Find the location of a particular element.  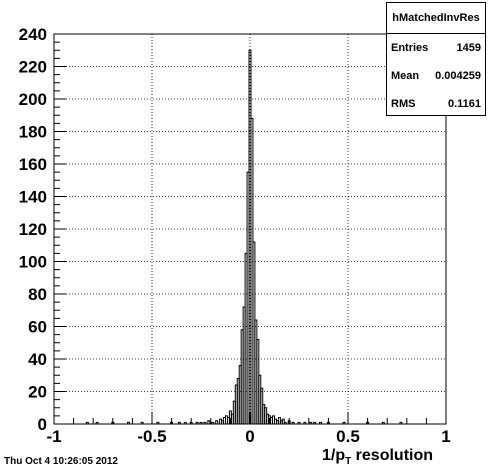

x-tick-label: 1 is located at coordinates (445, 436).